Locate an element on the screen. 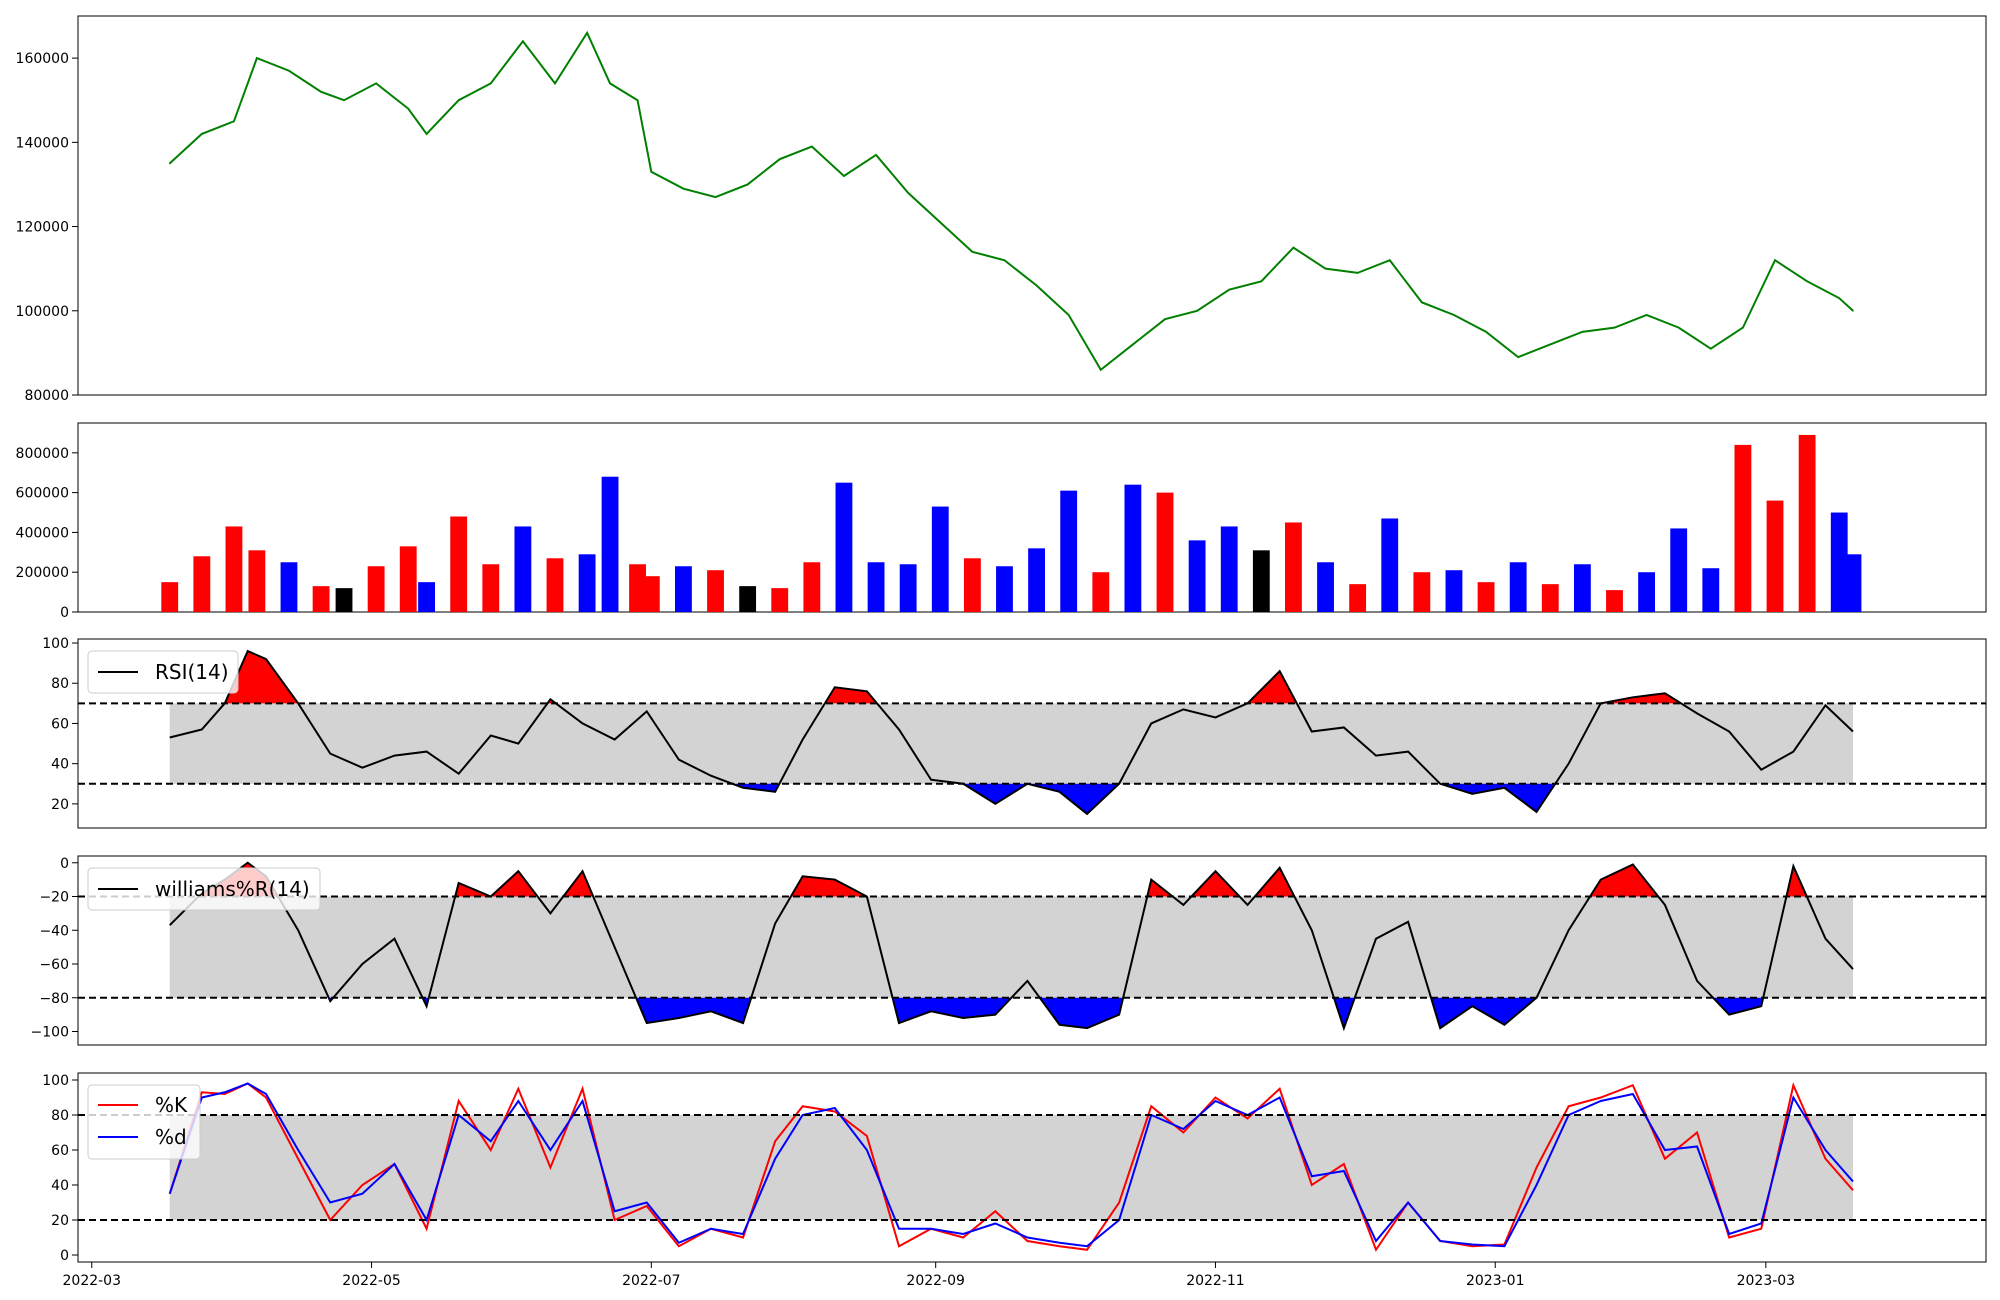 The height and width of the screenshot is (1300, 2000). rsi-legend: RSI(14) is located at coordinates (163, 672).